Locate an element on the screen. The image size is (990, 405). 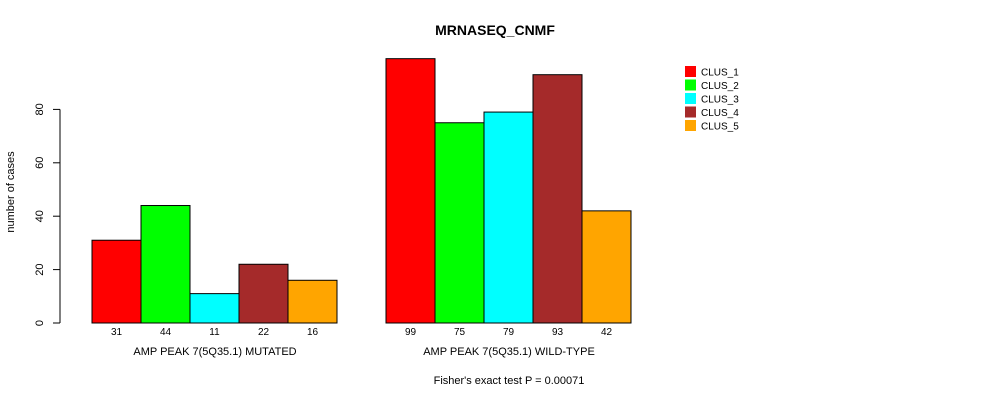
y-axis: 0 20 40 60 80 is located at coordinates (47, 214).